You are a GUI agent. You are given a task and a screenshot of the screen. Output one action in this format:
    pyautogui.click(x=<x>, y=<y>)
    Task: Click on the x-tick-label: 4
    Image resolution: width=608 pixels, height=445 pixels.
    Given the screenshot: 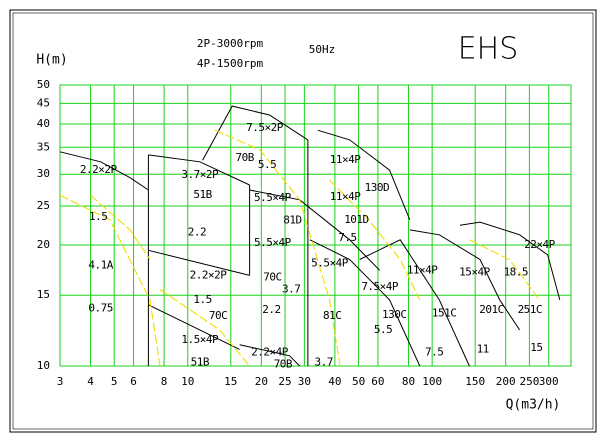 What is the action you would take?
    pyautogui.click(x=90, y=381)
    